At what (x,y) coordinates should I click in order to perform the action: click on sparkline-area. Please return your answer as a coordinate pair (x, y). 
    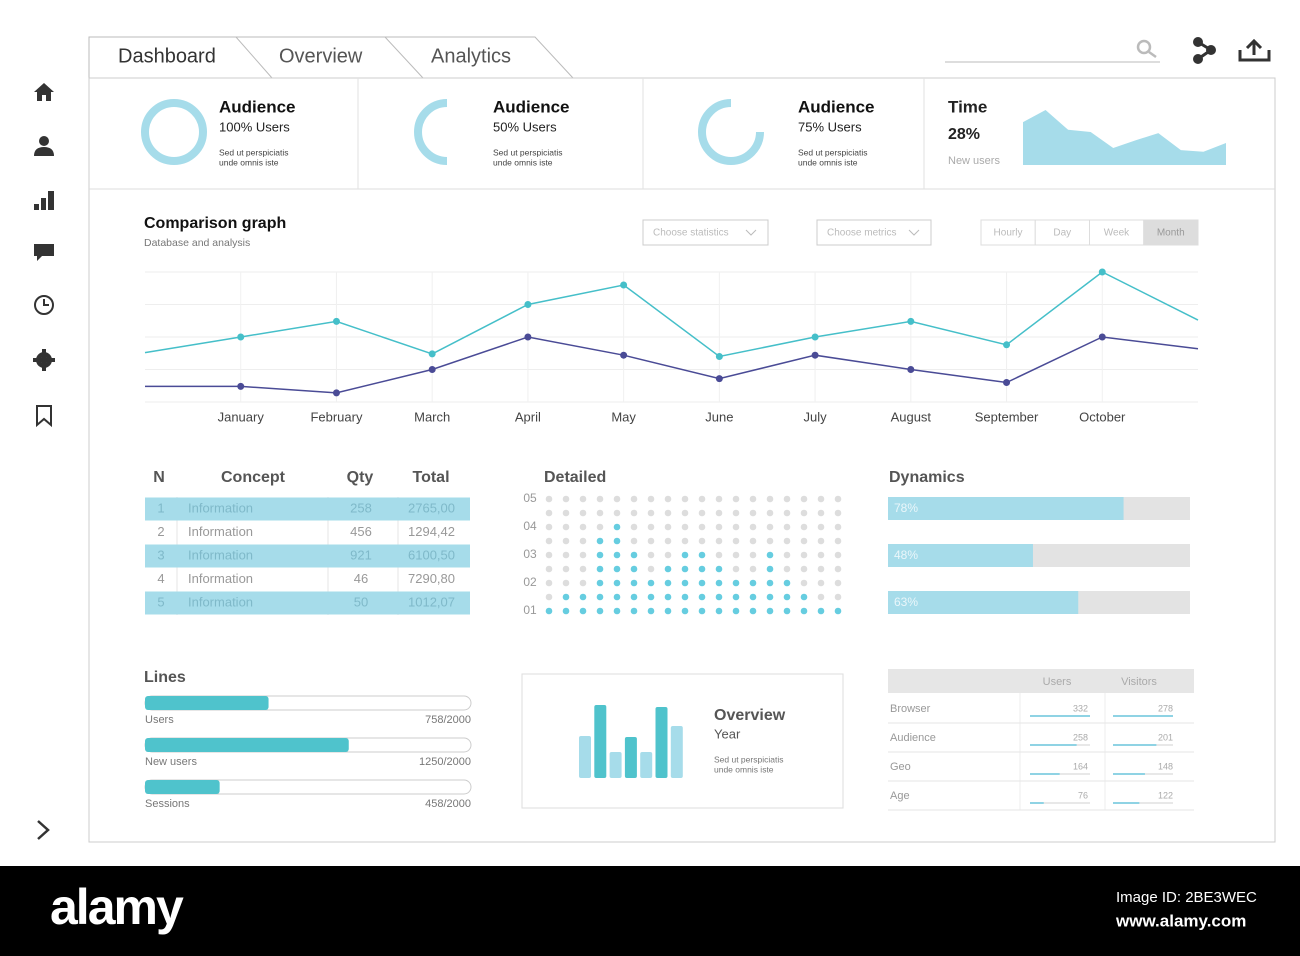
    Looking at the image, I should click on (1124, 137).